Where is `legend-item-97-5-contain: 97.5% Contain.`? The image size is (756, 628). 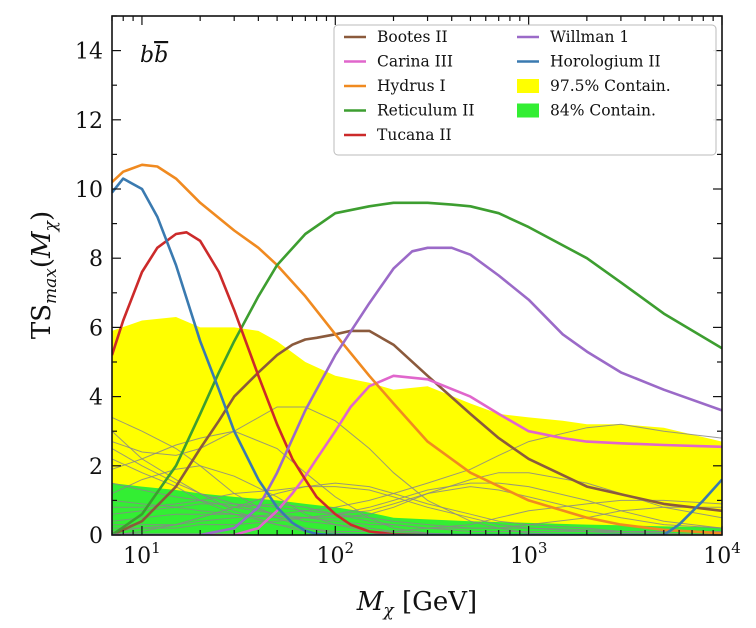 legend-item-97-5-contain: 97.5% Contain. is located at coordinates (594, 86).